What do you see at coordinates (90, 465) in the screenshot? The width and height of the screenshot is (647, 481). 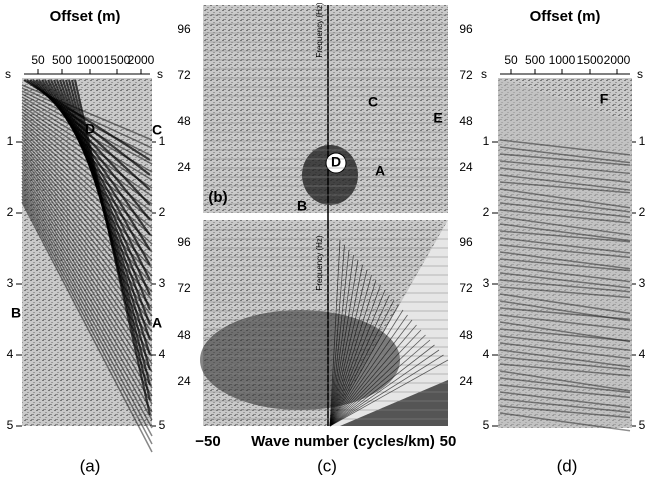 I see `caption: (a)` at bounding box center [90, 465].